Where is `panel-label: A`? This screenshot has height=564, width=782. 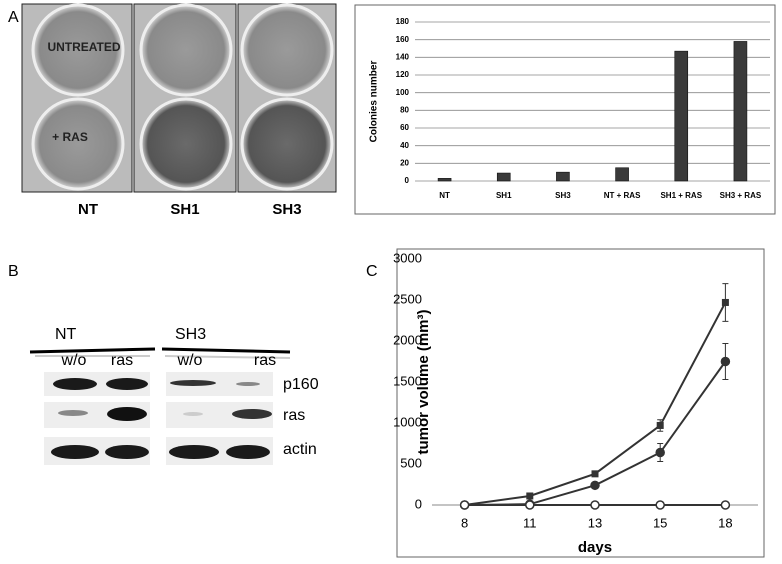 panel-label: A is located at coordinates (13, 17).